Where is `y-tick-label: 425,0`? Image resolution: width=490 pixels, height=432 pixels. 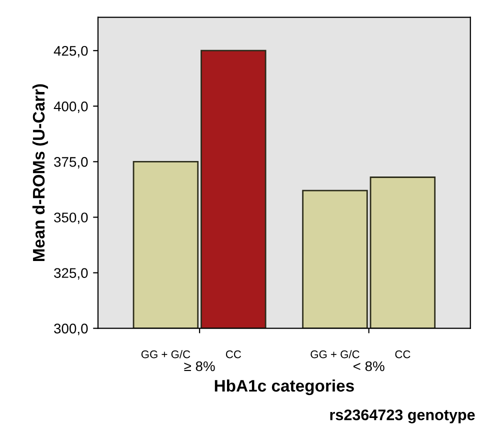
y-tick-label: 425,0 is located at coordinates (71, 52).